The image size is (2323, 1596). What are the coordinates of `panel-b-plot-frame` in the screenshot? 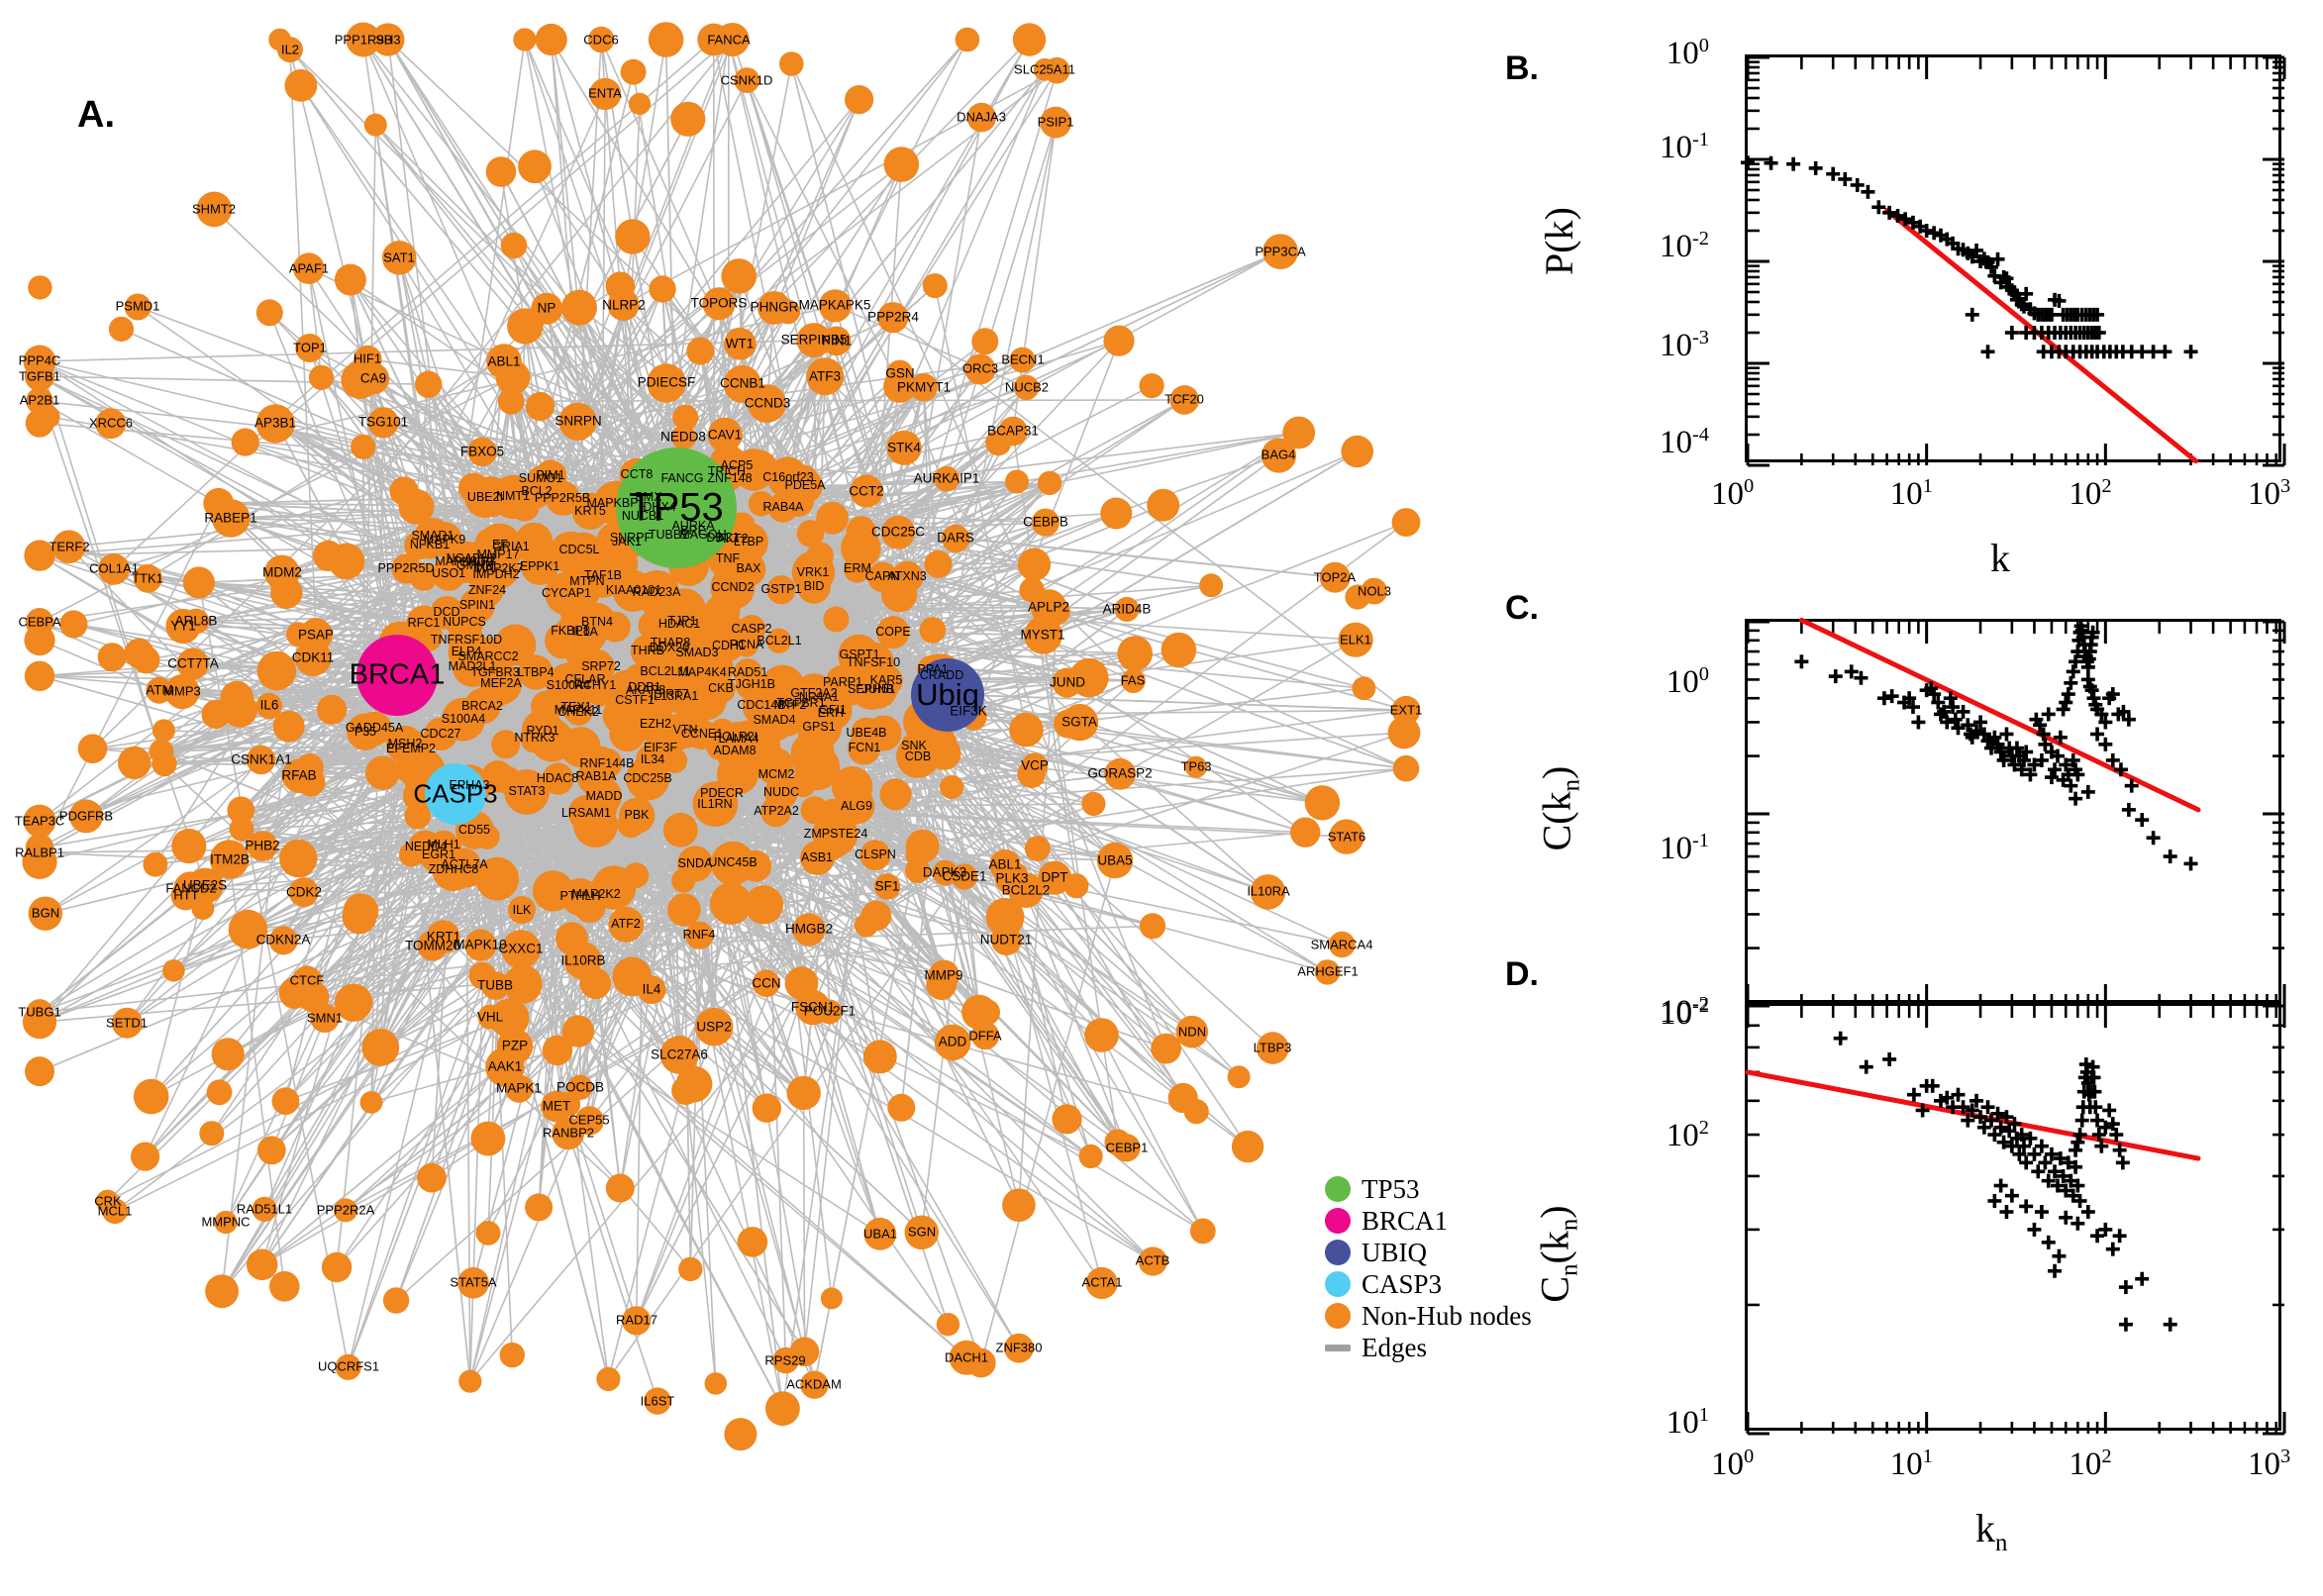 It's located at (2014, 261).